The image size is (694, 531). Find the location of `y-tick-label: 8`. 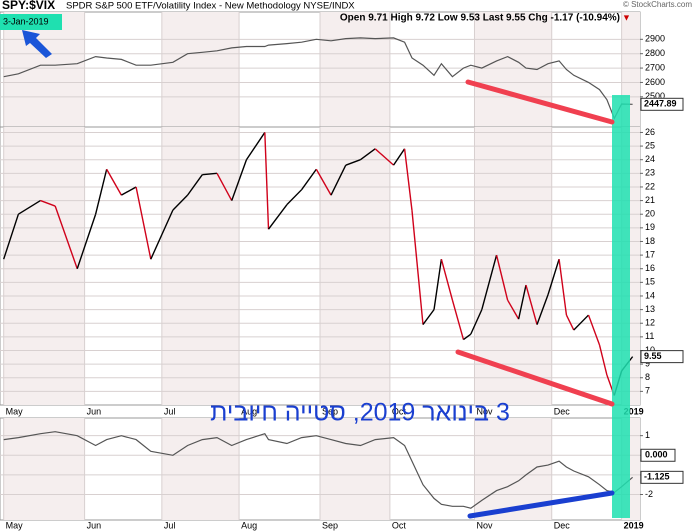

y-tick-label: 8 is located at coordinates (647, 377).